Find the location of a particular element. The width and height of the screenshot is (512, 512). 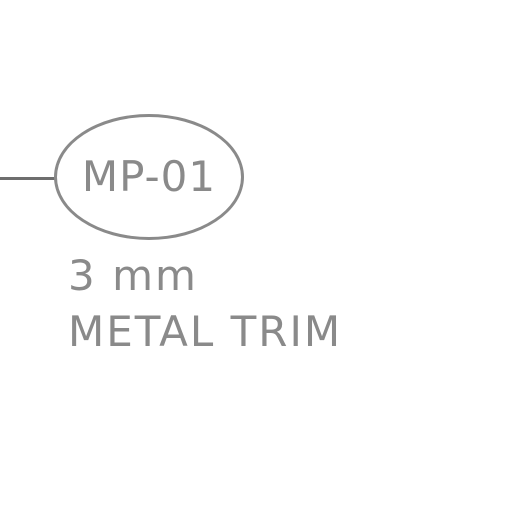

note-thickness: 3 mm is located at coordinates (133, 275).